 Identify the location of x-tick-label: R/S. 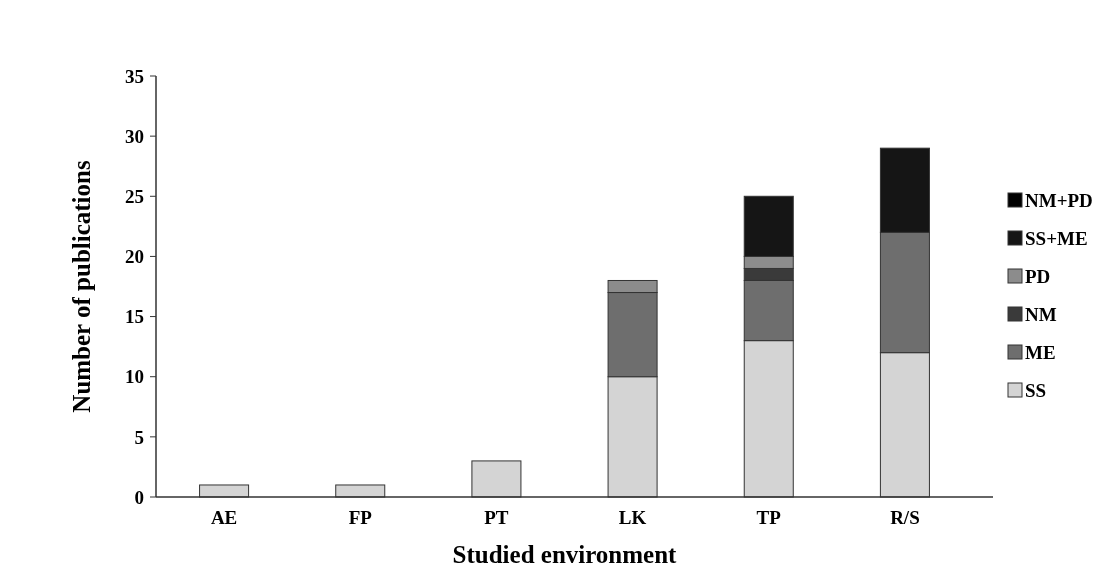
(905, 517).